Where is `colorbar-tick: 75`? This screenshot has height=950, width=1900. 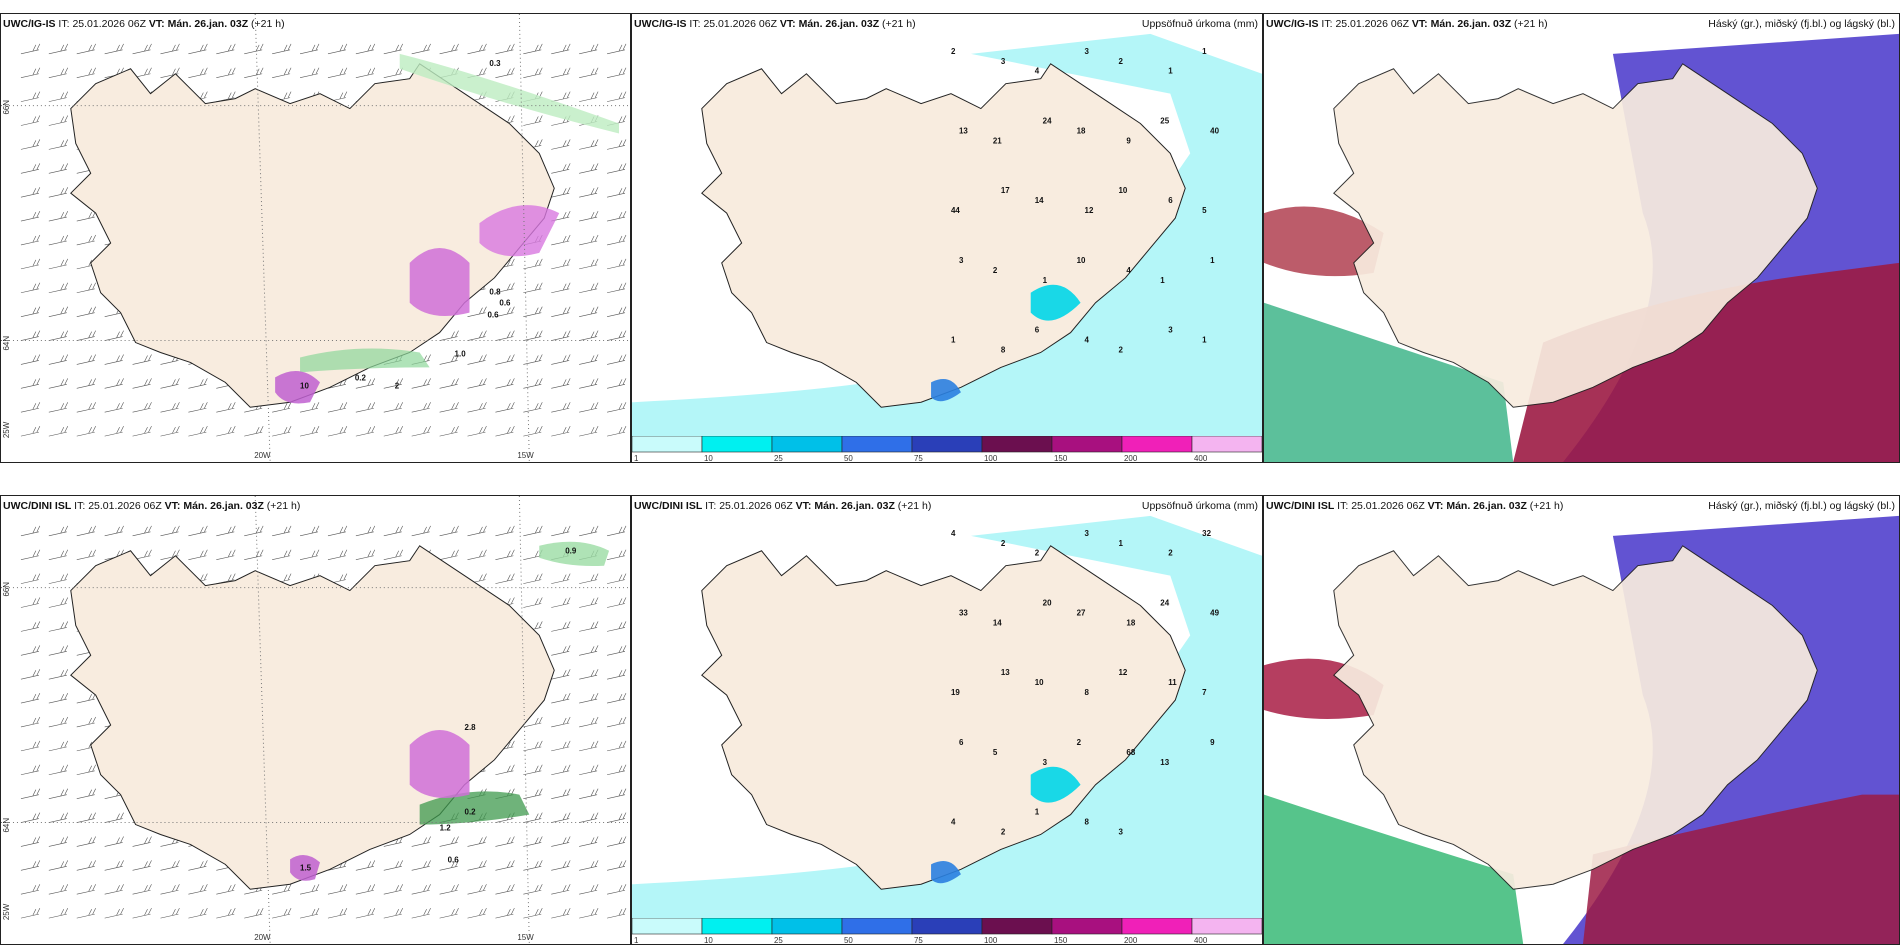
colorbar-tick: 75 is located at coordinates (918, 940).